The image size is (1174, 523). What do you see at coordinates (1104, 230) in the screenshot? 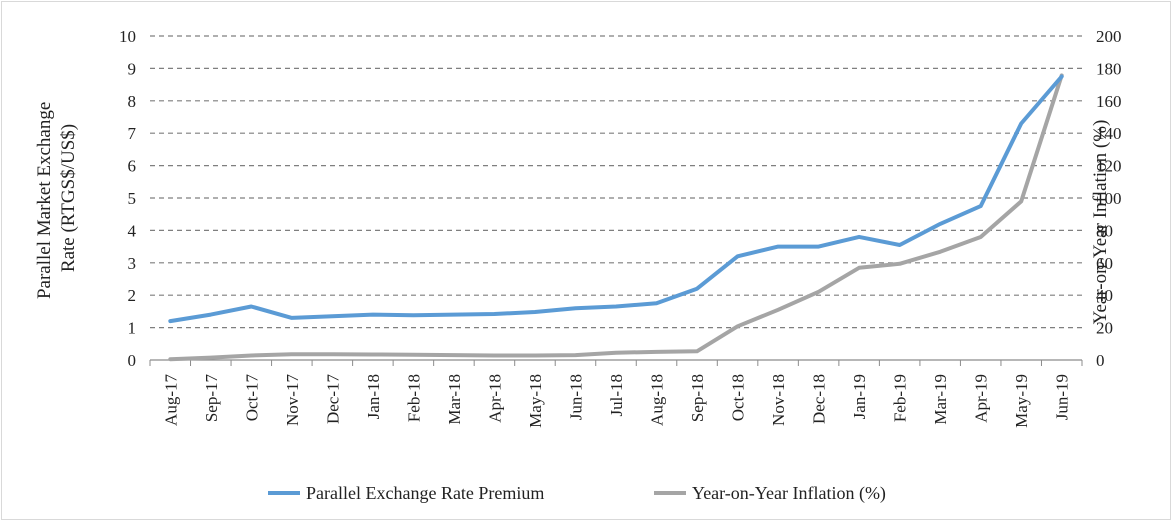
I see `right-tick-label: 80` at bounding box center [1104, 230].